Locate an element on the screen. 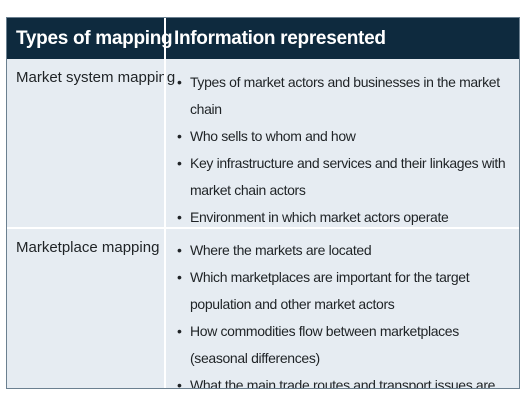 The width and height of the screenshot is (526, 405). list-item: • Where the markets are located is located at coordinates (347, 250).